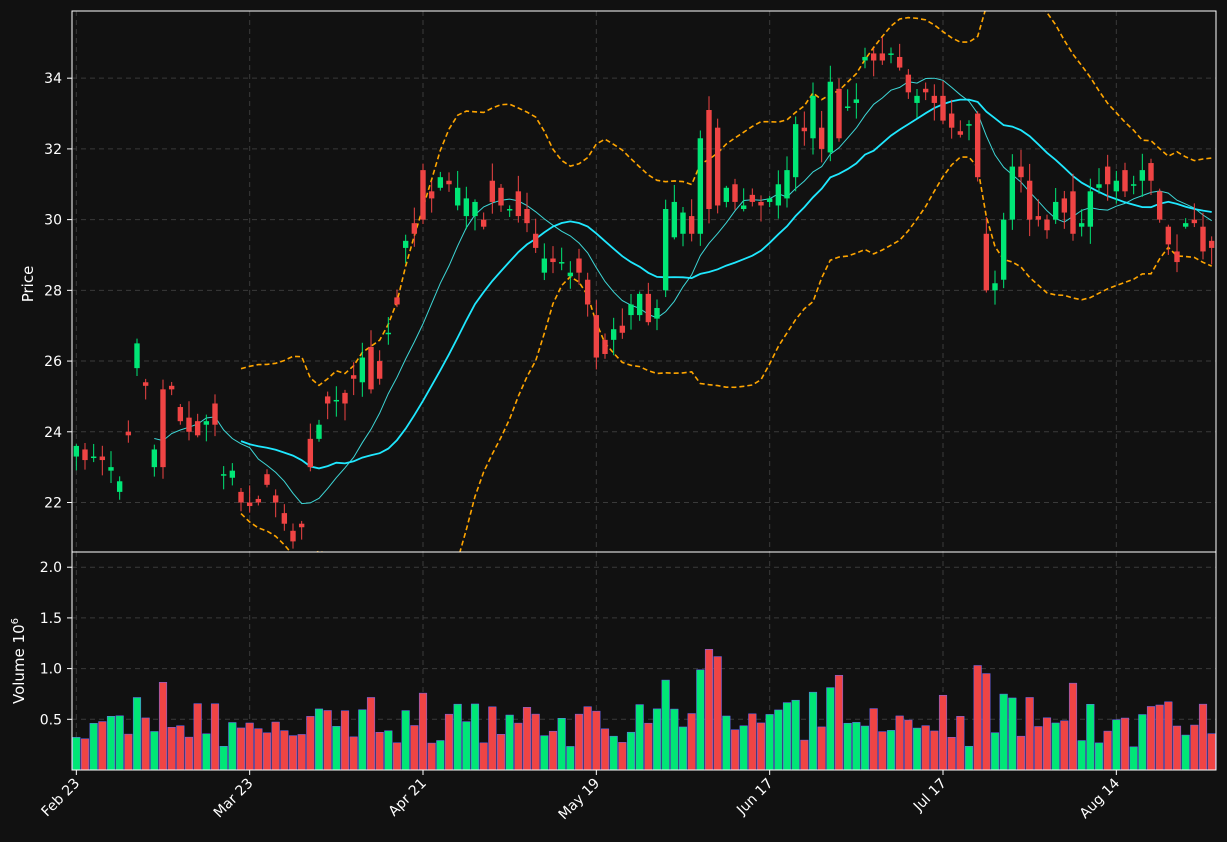  Describe the element at coordinates (19, 633) in the screenshot. I see `volume-axis-label-base: 10` at that location.